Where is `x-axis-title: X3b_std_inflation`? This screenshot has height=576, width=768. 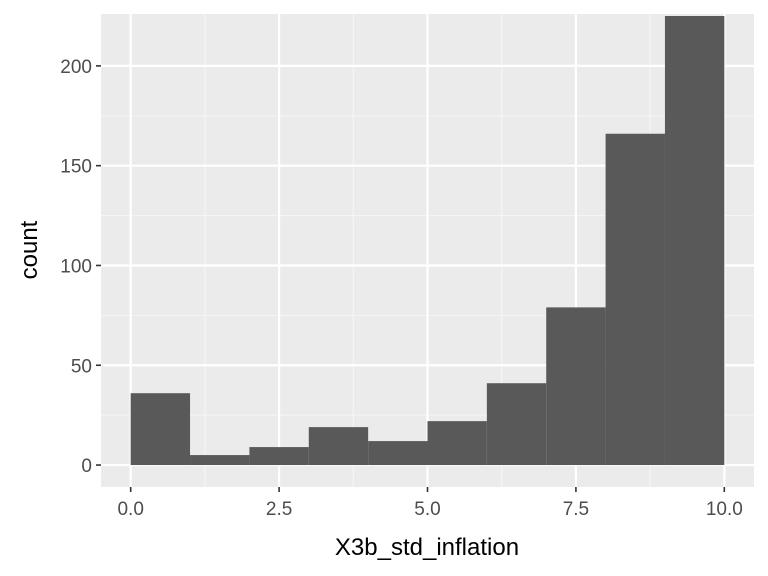
x-axis-title: X3b_std_inflation is located at coordinates (427, 547).